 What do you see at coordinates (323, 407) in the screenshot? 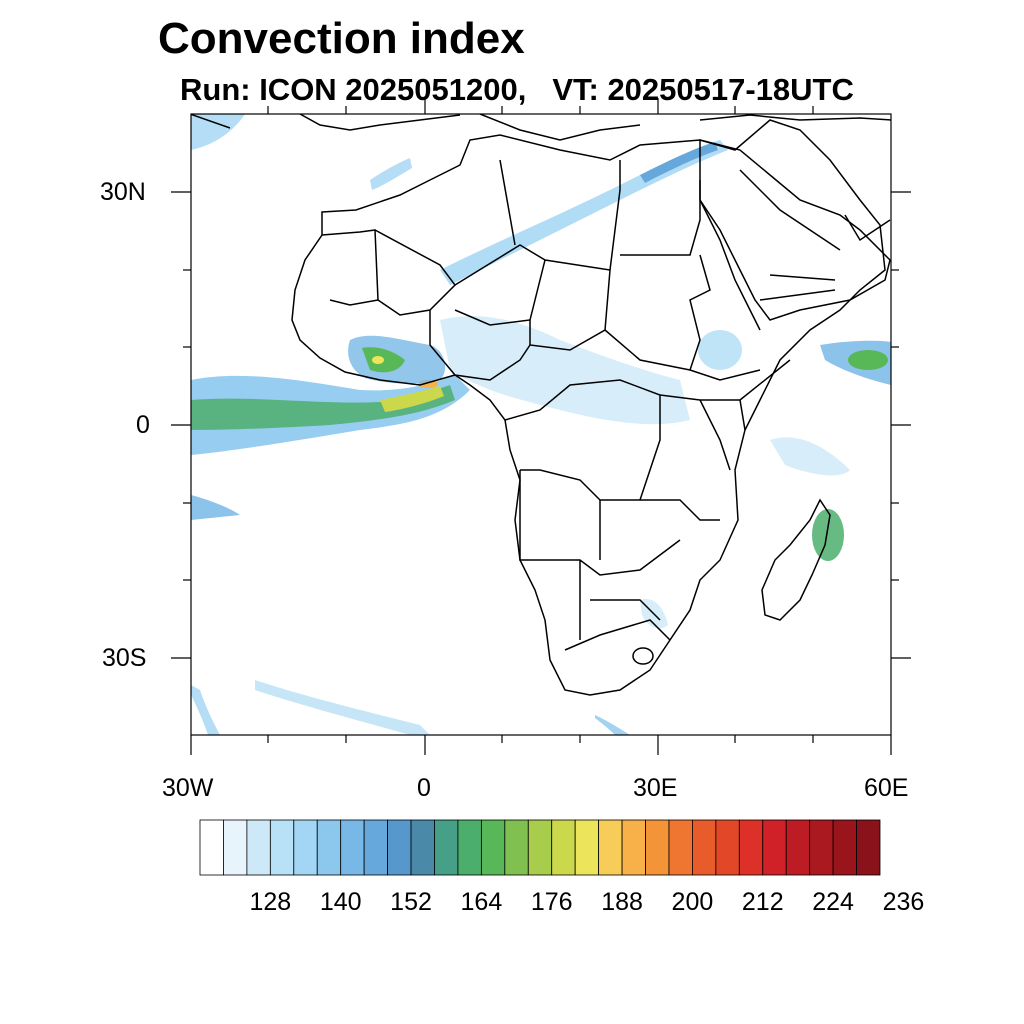
I see `field-band-atlantic-core` at bounding box center [323, 407].